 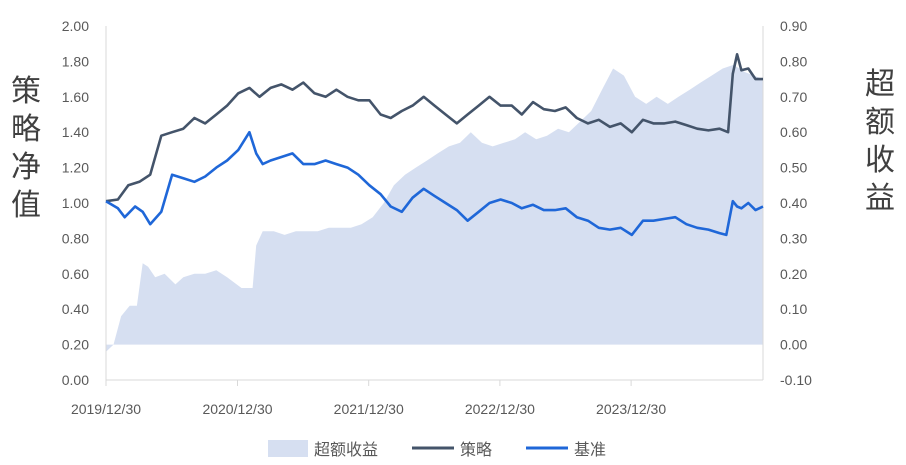 I want to click on x-tick-label: 2020/12/30, so click(x=237, y=409).